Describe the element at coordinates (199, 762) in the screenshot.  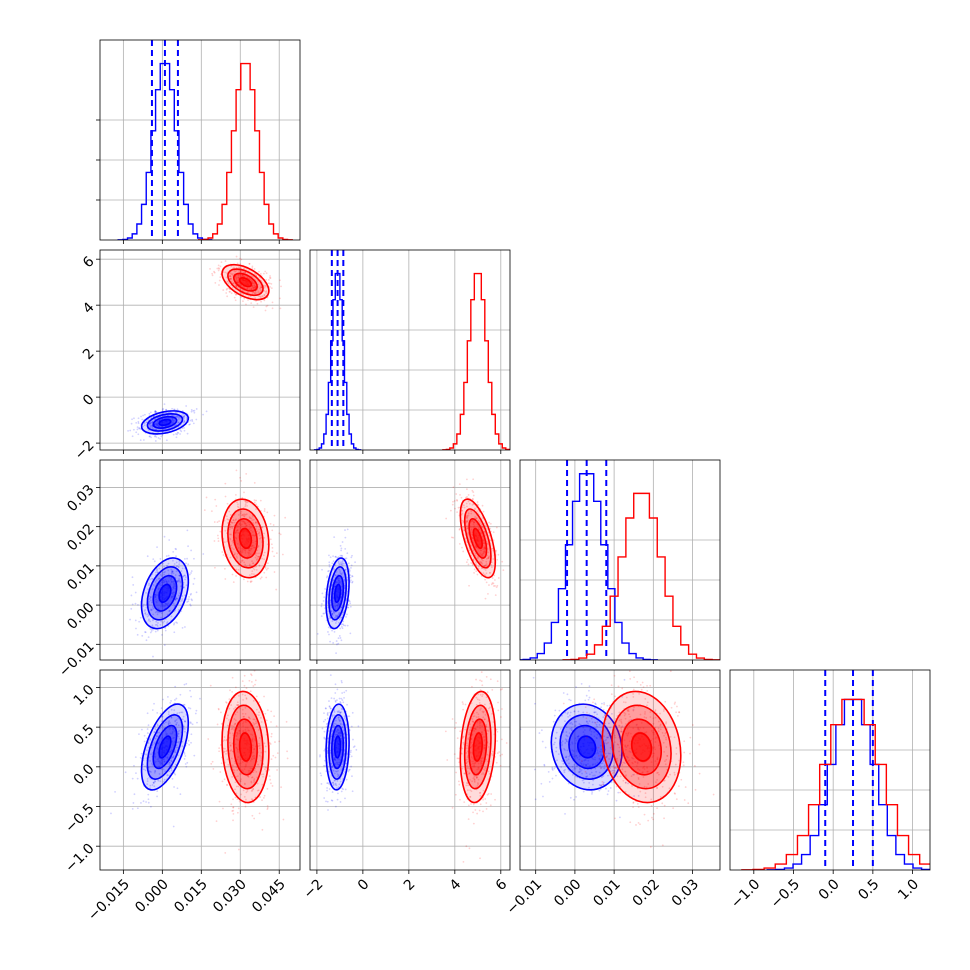
I see `panel-marks` at that location.